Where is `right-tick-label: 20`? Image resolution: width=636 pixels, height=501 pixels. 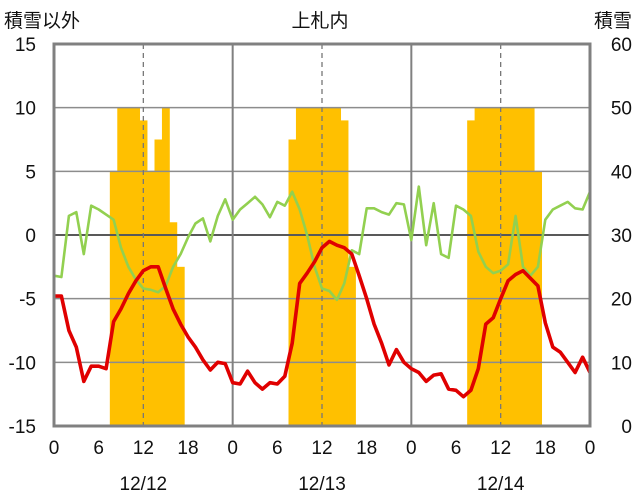
right-tick-label: 20 is located at coordinates (621, 300).